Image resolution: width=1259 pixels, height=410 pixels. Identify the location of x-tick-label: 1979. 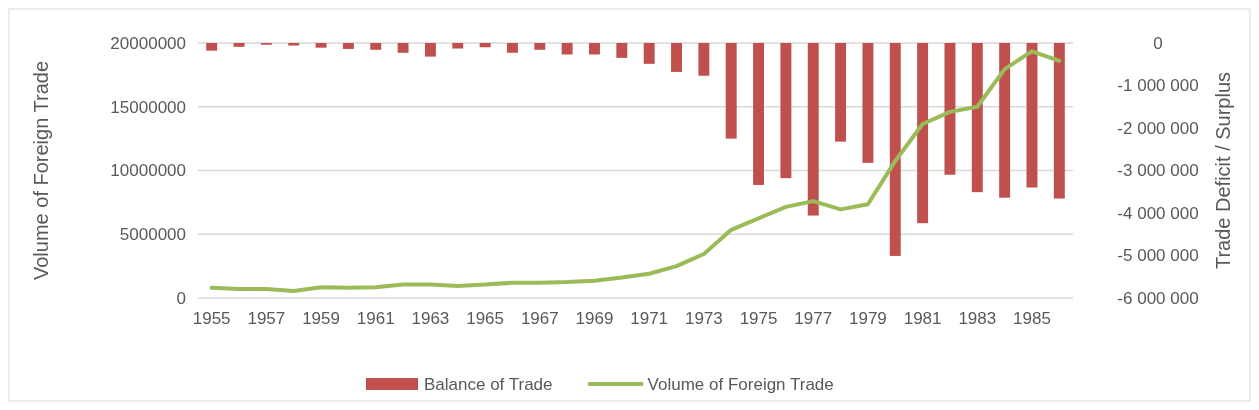
(868, 318).